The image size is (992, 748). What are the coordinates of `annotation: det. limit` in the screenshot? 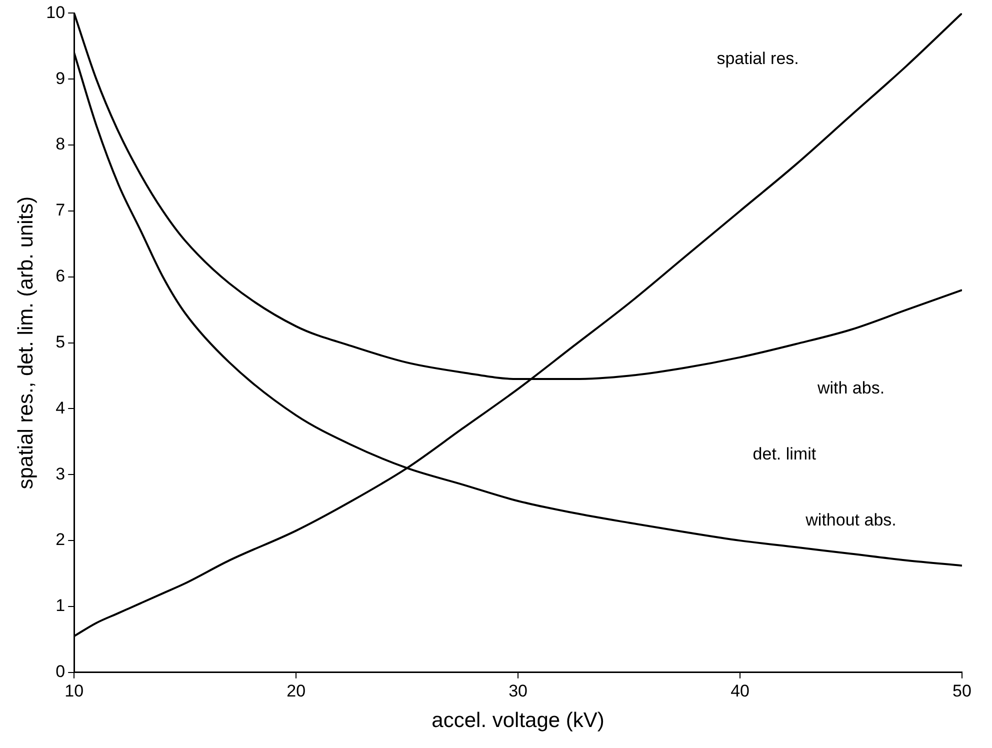 It's located at (784, 454).